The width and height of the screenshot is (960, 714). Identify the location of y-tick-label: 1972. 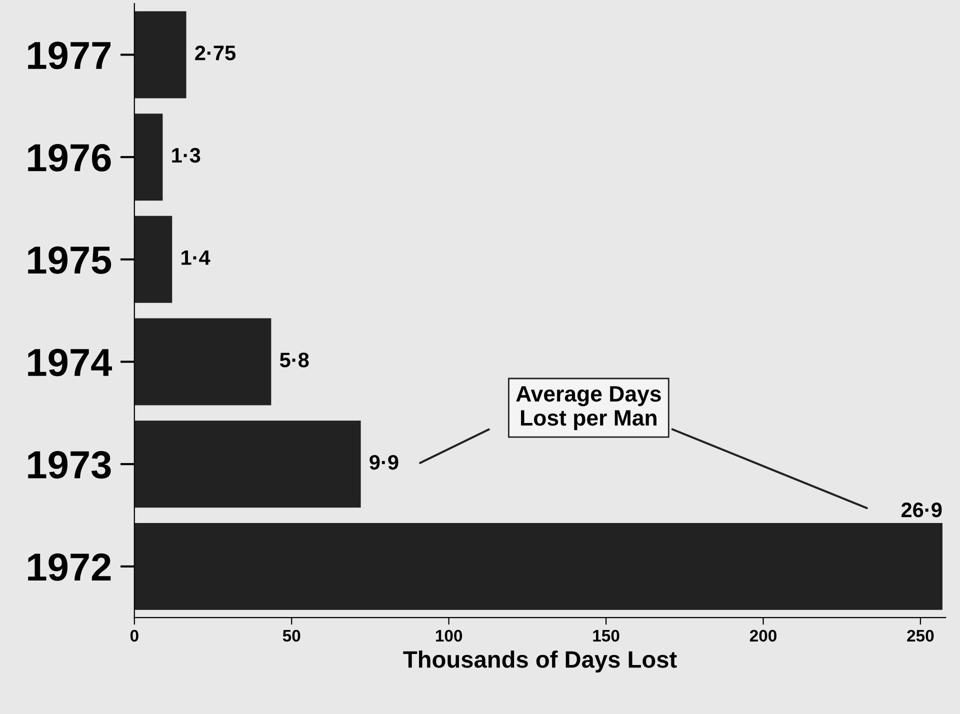
(69, 567).